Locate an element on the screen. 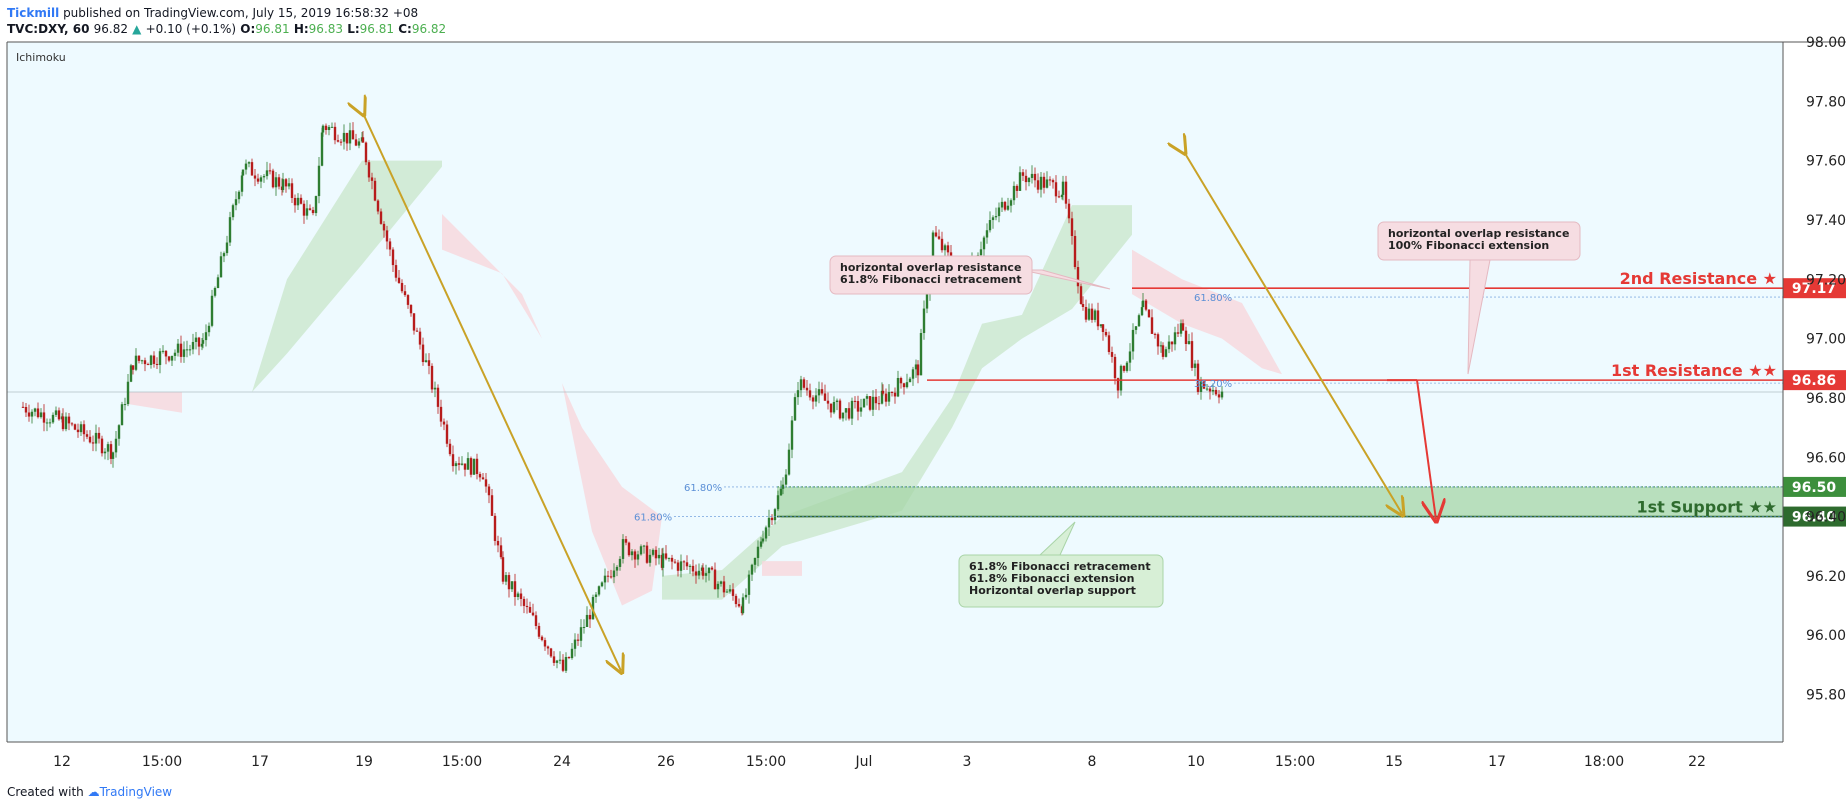 The height and width of the screenshot is (804, 1846). annotation-text: 100% Fibonacci extension is located at coordinates (1468, 245).